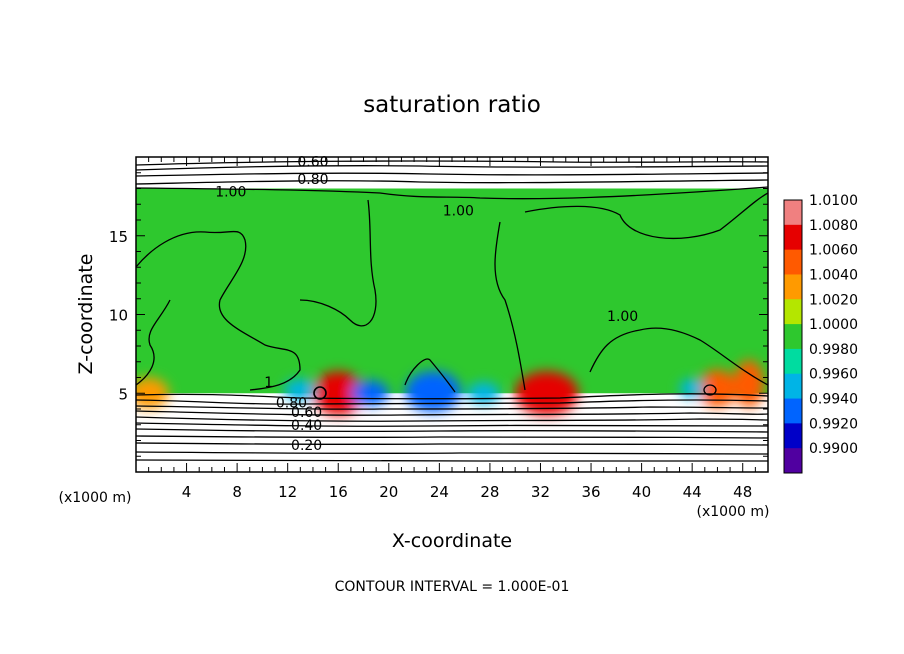  I want to click on x-unit-label-right: (x1000 m), so click(733, 512).